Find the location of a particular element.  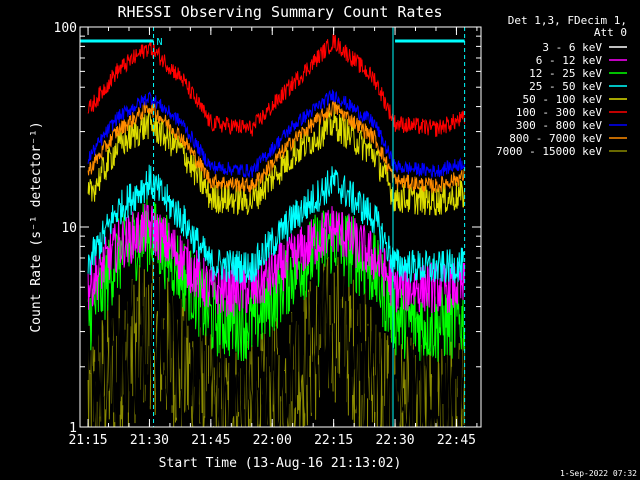

series-line-6-12-kev is located at coordinates (276, 260).